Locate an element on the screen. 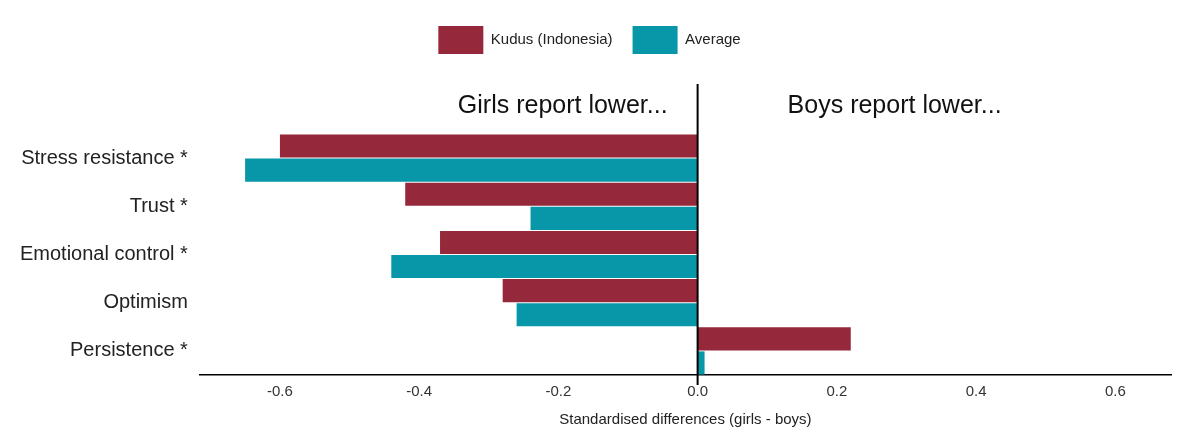 This screenshot has width=1187, height=437. legend-label: Kudus (Indonesia) is located at coordinates (551, 39).